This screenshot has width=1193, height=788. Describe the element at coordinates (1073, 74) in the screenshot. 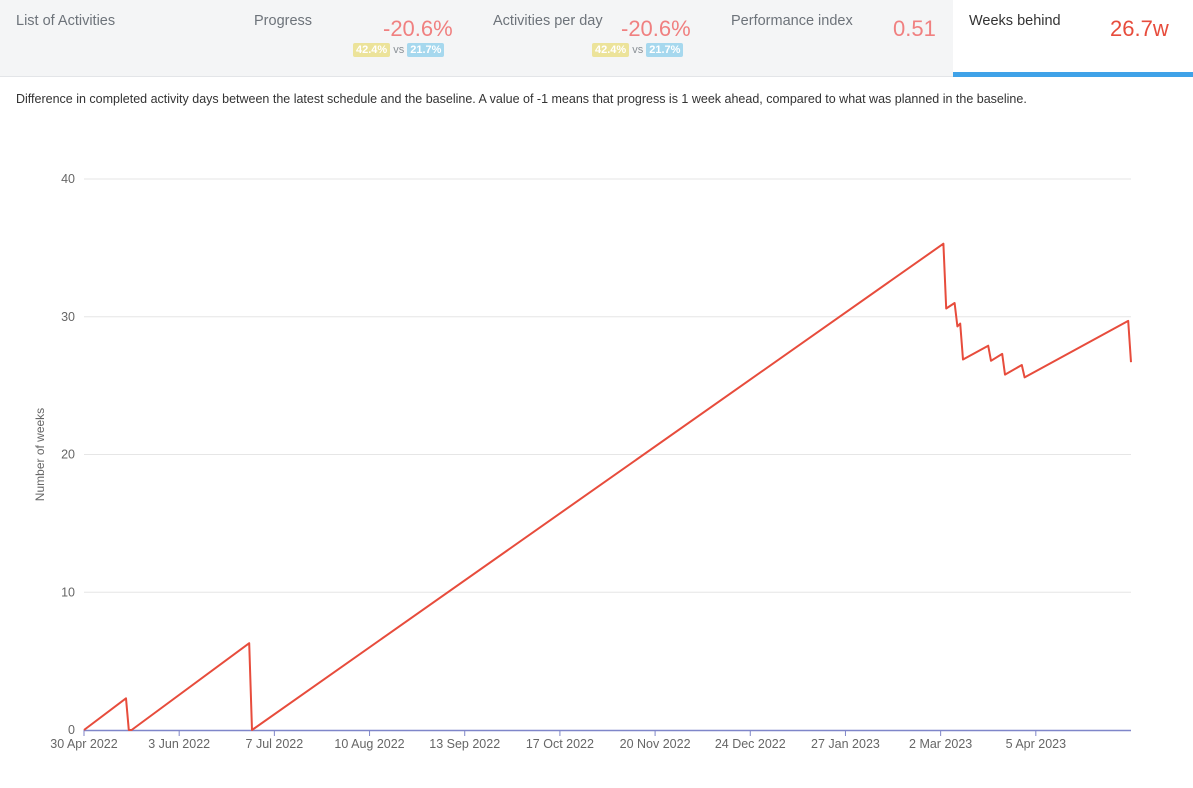

I see `active-tab-indicator` at that location.